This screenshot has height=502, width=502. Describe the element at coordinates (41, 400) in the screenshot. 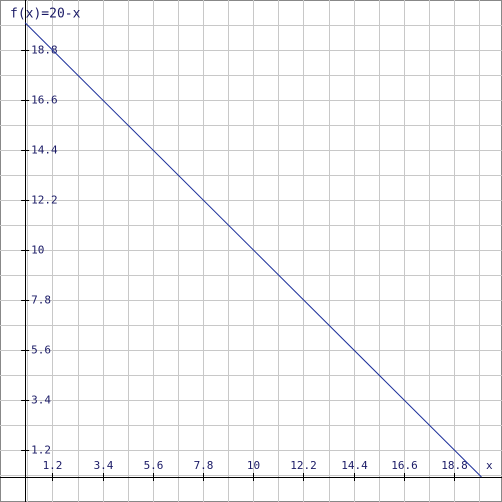

I see `y-tick-label: 3.4` at that location.